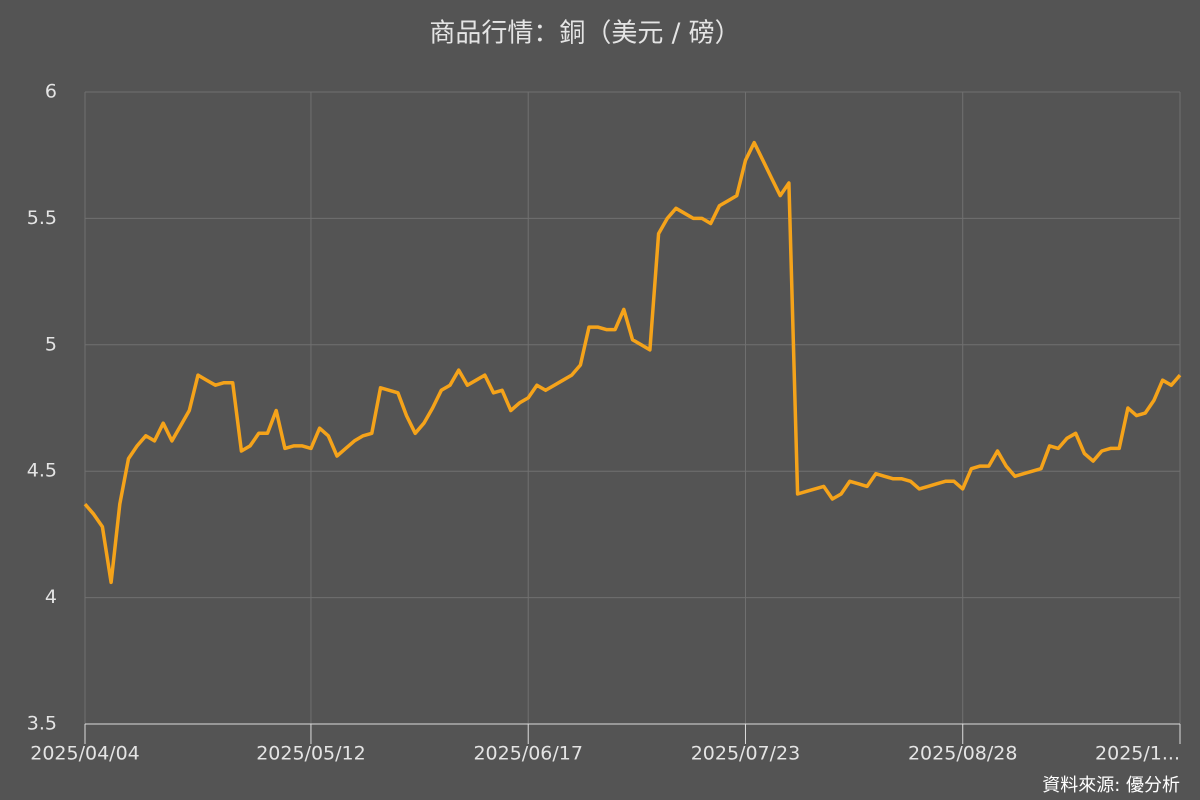 The height and width of the screenshot is (800, 1200). What do you see at coordinates (42, 218) in the screenshot?
I see `y-tick-label: 5.5` at bounding box center [42, 218].